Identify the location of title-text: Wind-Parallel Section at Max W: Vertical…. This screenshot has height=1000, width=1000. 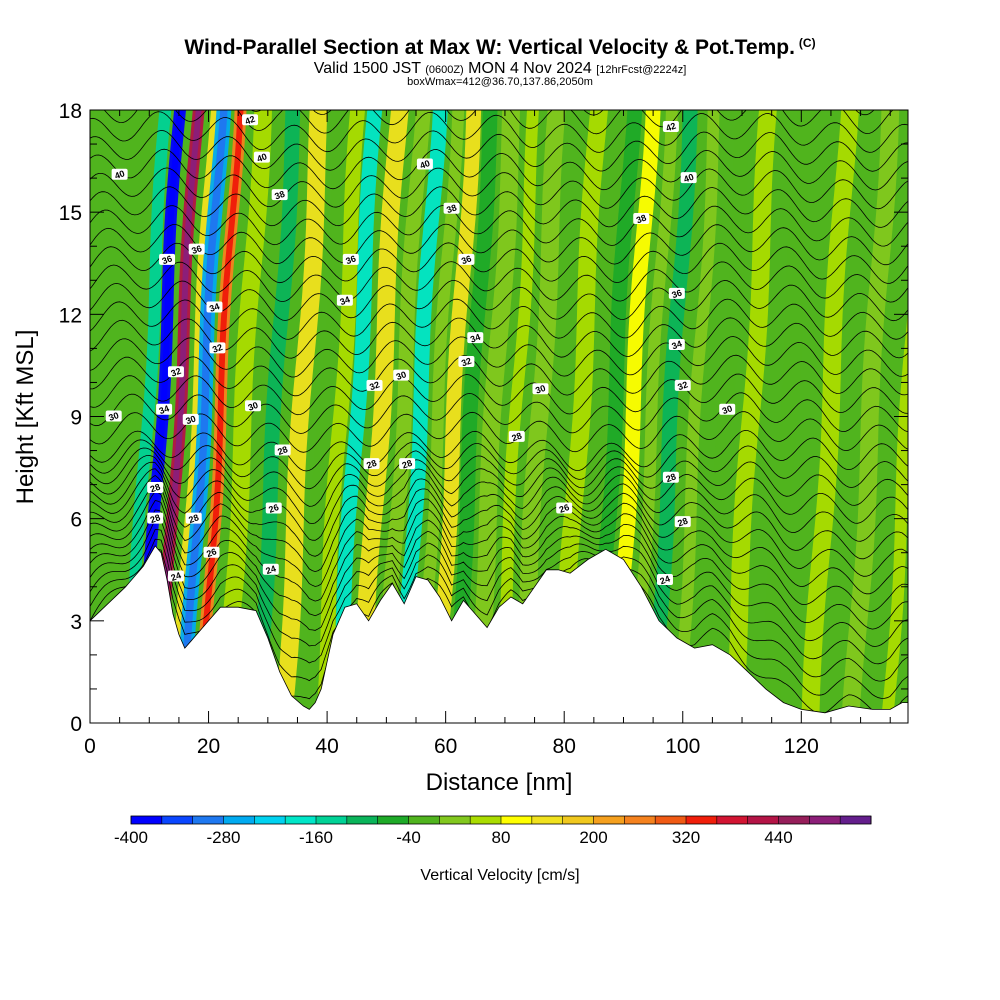
(489, 47).